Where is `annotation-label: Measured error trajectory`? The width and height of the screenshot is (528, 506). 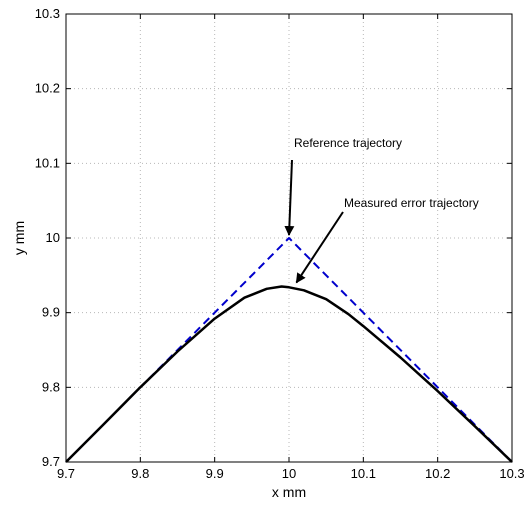
annotation-label: Measured error trajectory is located at coordinates (411, 203).